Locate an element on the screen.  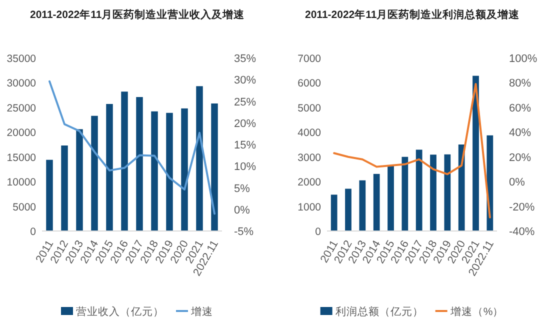
y2-tick-label: 10% is located at coordinates (245, 167).